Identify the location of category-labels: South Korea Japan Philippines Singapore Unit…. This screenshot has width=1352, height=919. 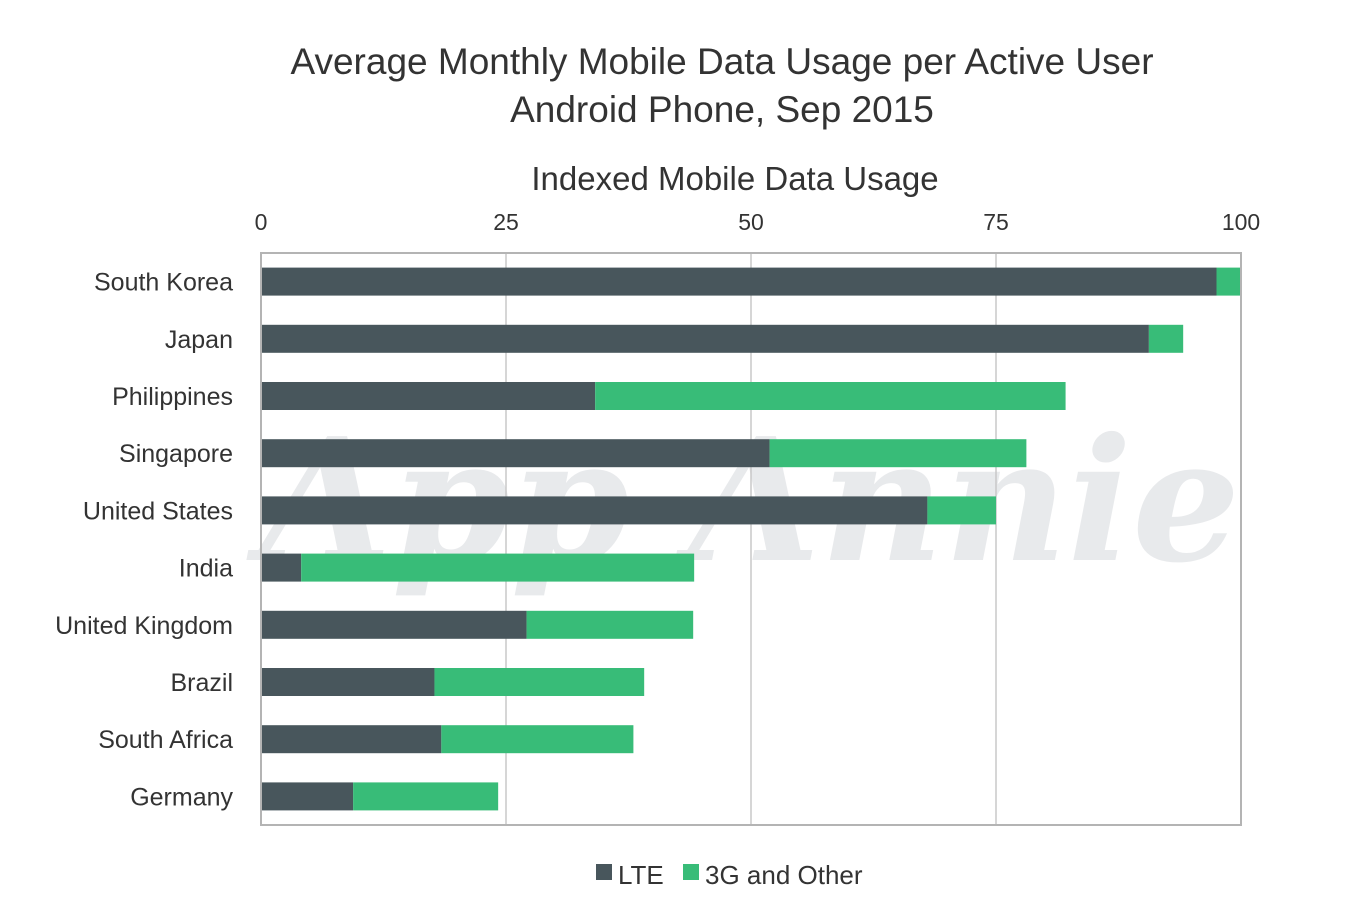
(144, 540).